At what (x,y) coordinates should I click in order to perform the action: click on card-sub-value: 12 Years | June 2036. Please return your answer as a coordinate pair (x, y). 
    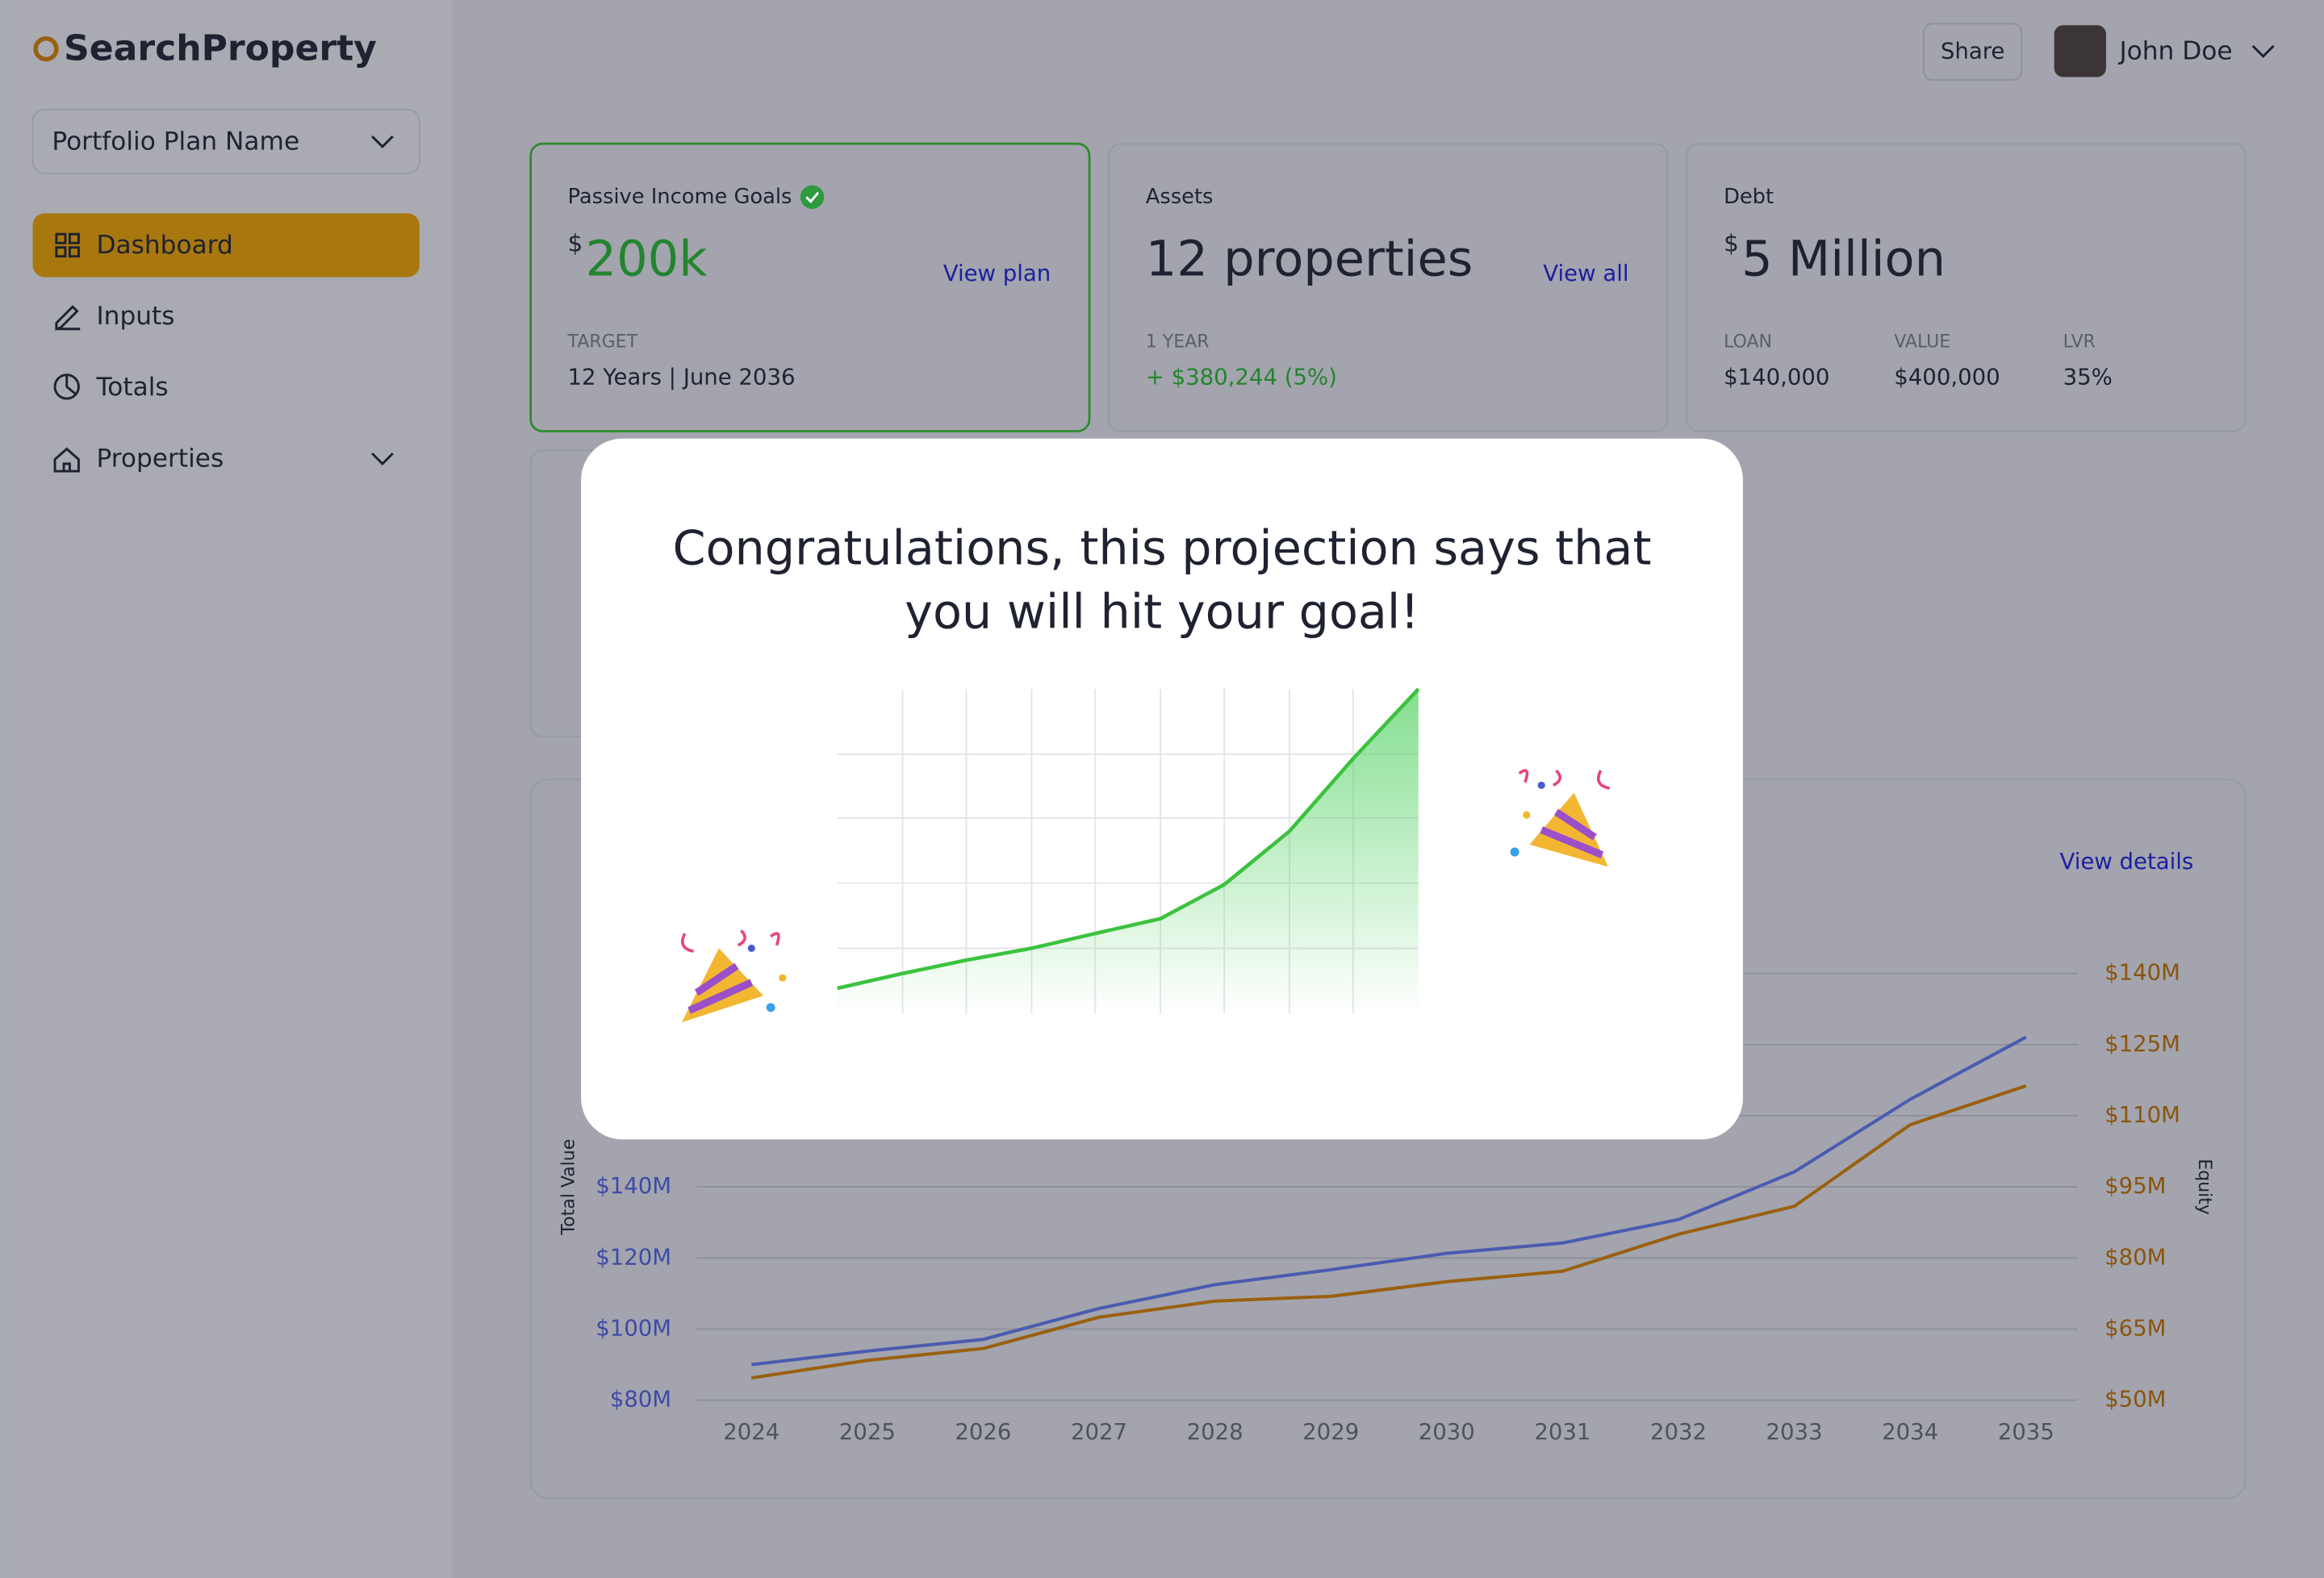
    Looking at the image, I should click on (682, 377).